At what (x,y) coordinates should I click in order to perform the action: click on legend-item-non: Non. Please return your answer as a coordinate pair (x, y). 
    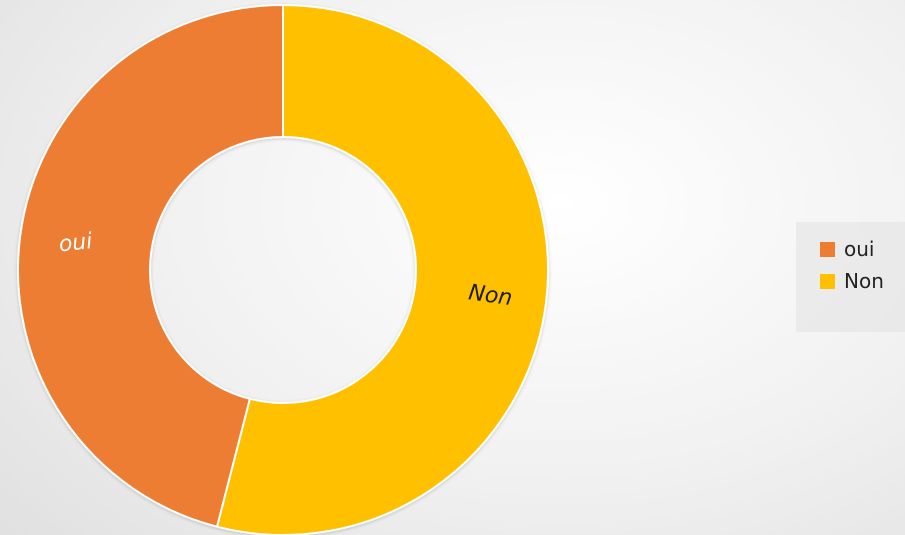
    Looking at the image, I should click on (862, 281).